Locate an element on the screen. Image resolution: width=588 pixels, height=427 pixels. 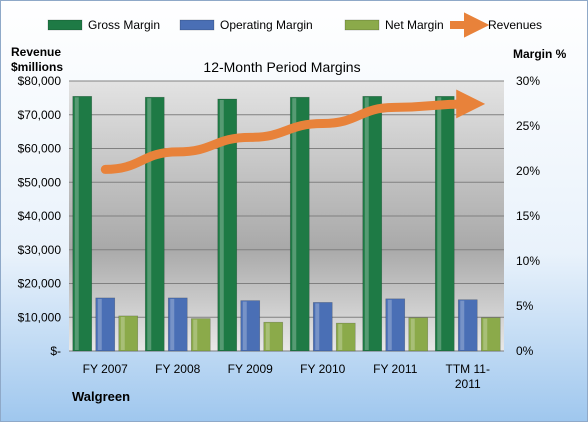
category-label: FY 2009 is located at coordinates (250, 369).